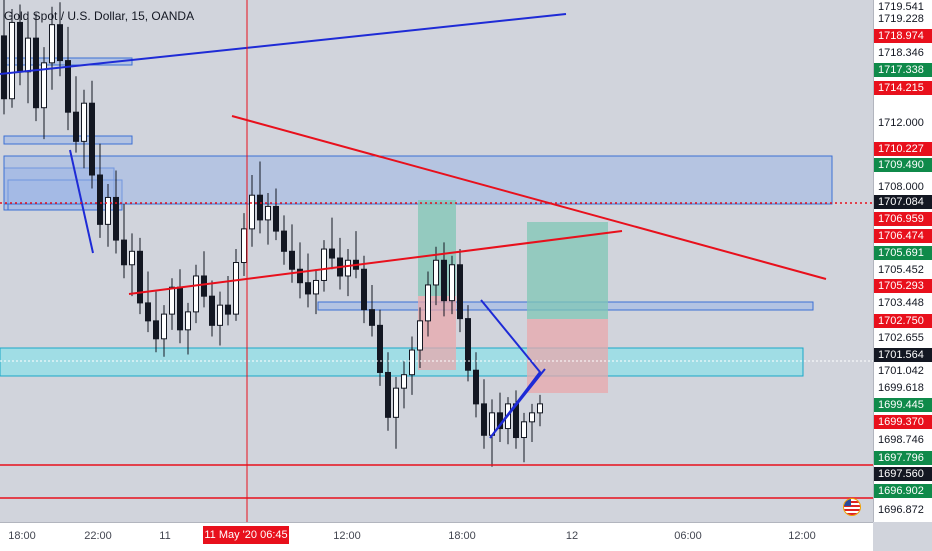  Describe the element at coordinates (513, 369) in the screenshot. I see `wedge-blue` at that location.